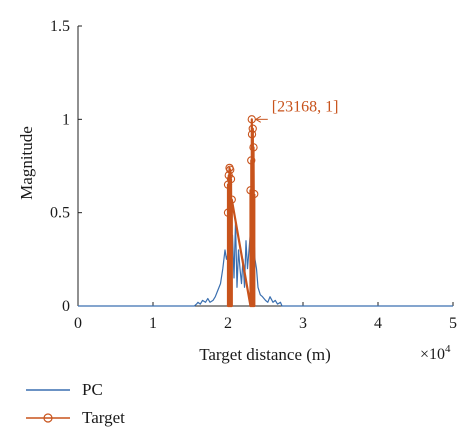  What do you see at coordinates (448, 349) in the screenshot?
I see `x-multiplier-exp: 4` at bounding box center [448, 349].